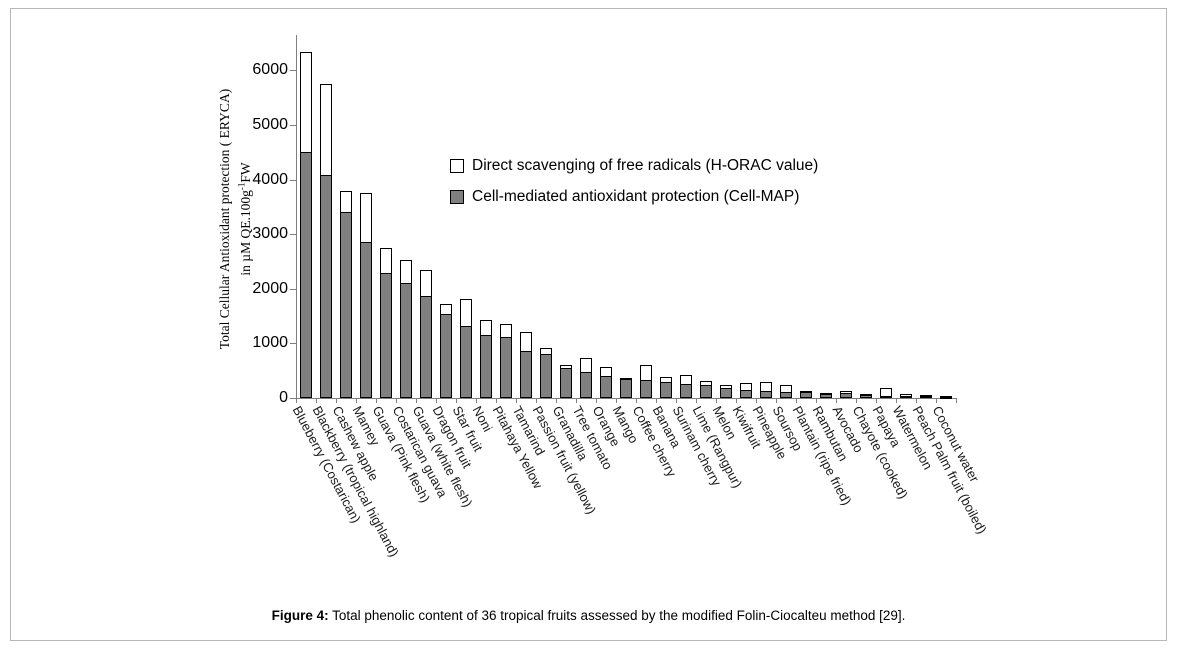 The image size is (1177, 649). I want to click on y-axis-line, so click(296, 216).